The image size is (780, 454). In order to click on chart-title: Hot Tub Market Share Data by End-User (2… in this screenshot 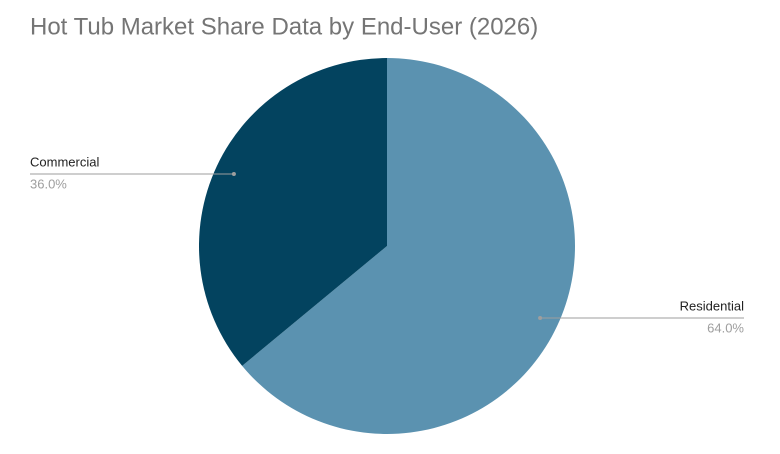, I will do `click(284, 26)`.